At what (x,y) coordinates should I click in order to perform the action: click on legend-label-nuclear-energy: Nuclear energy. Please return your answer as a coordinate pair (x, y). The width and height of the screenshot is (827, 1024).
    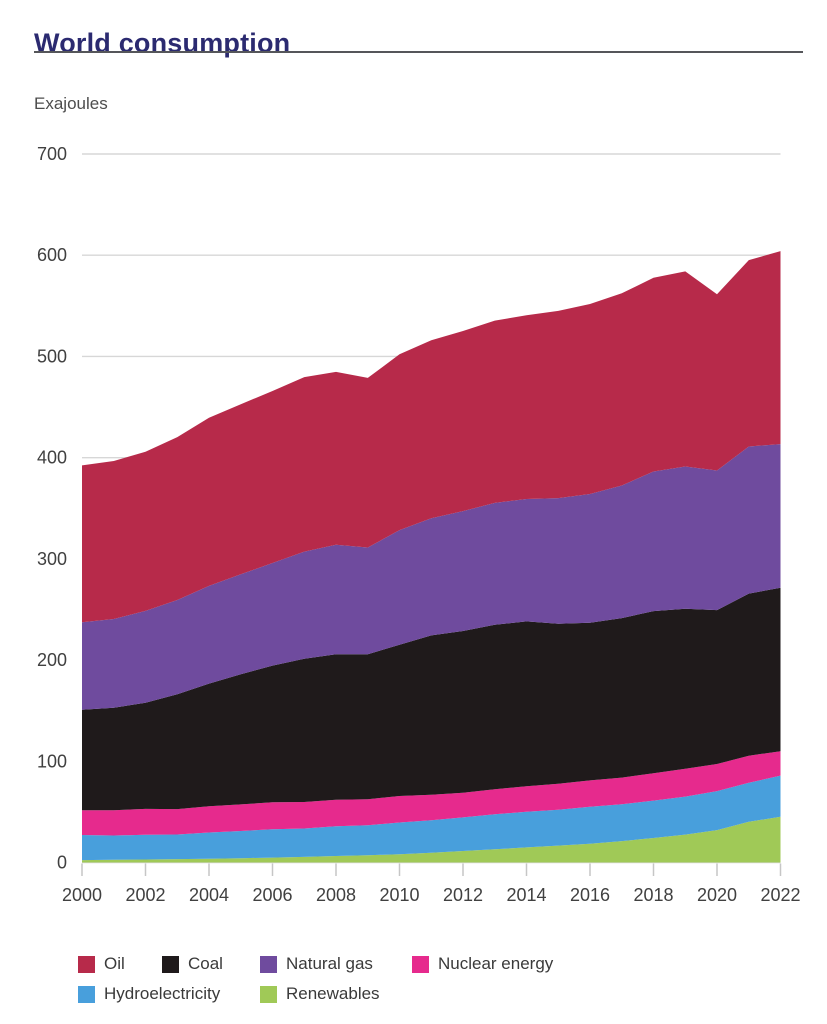
    Looking at the image, I should click on (496, 963).